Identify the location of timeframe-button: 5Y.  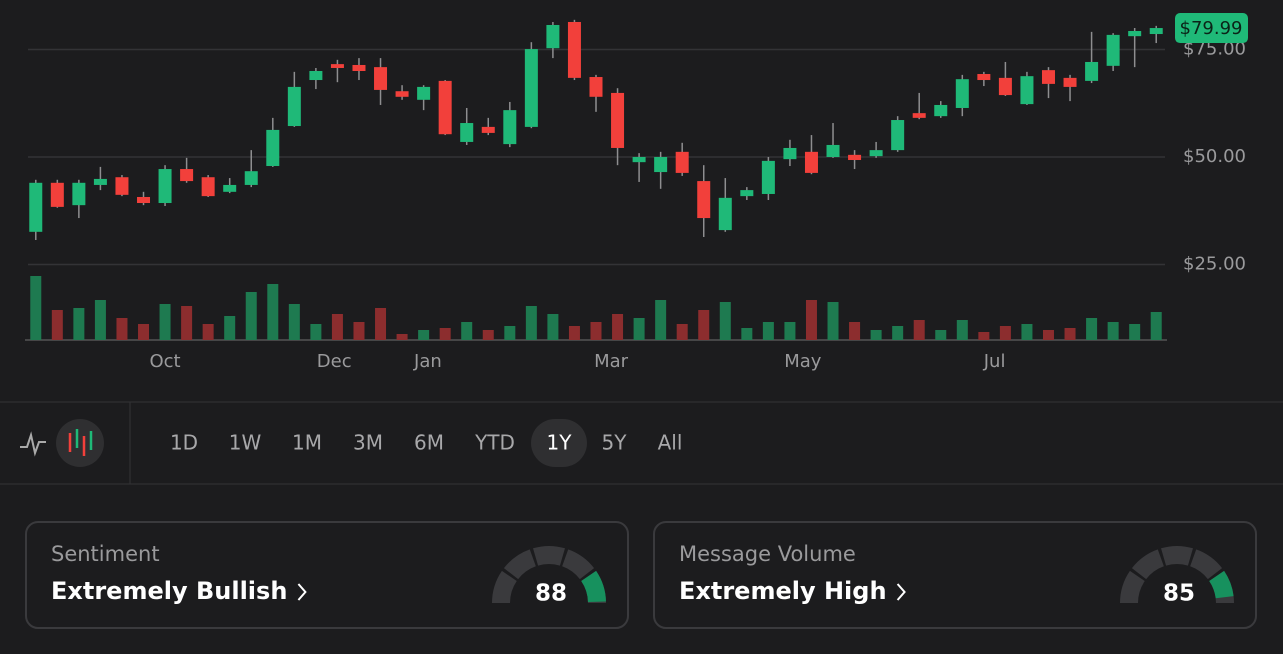
(615, 443).